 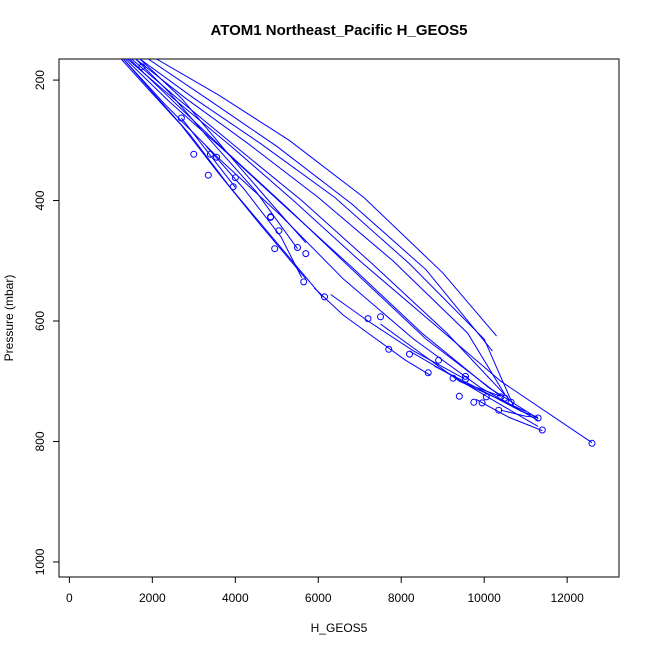 I want to click on x-axis-label: H_GEOS5, so click(x=339, y=628).